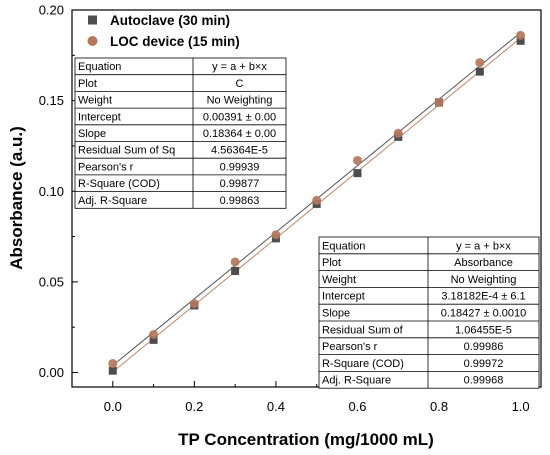 The height and width of the screenshot is (455, 550). I want to click on legend-label: LOC device (15 min), so click(175, 41).